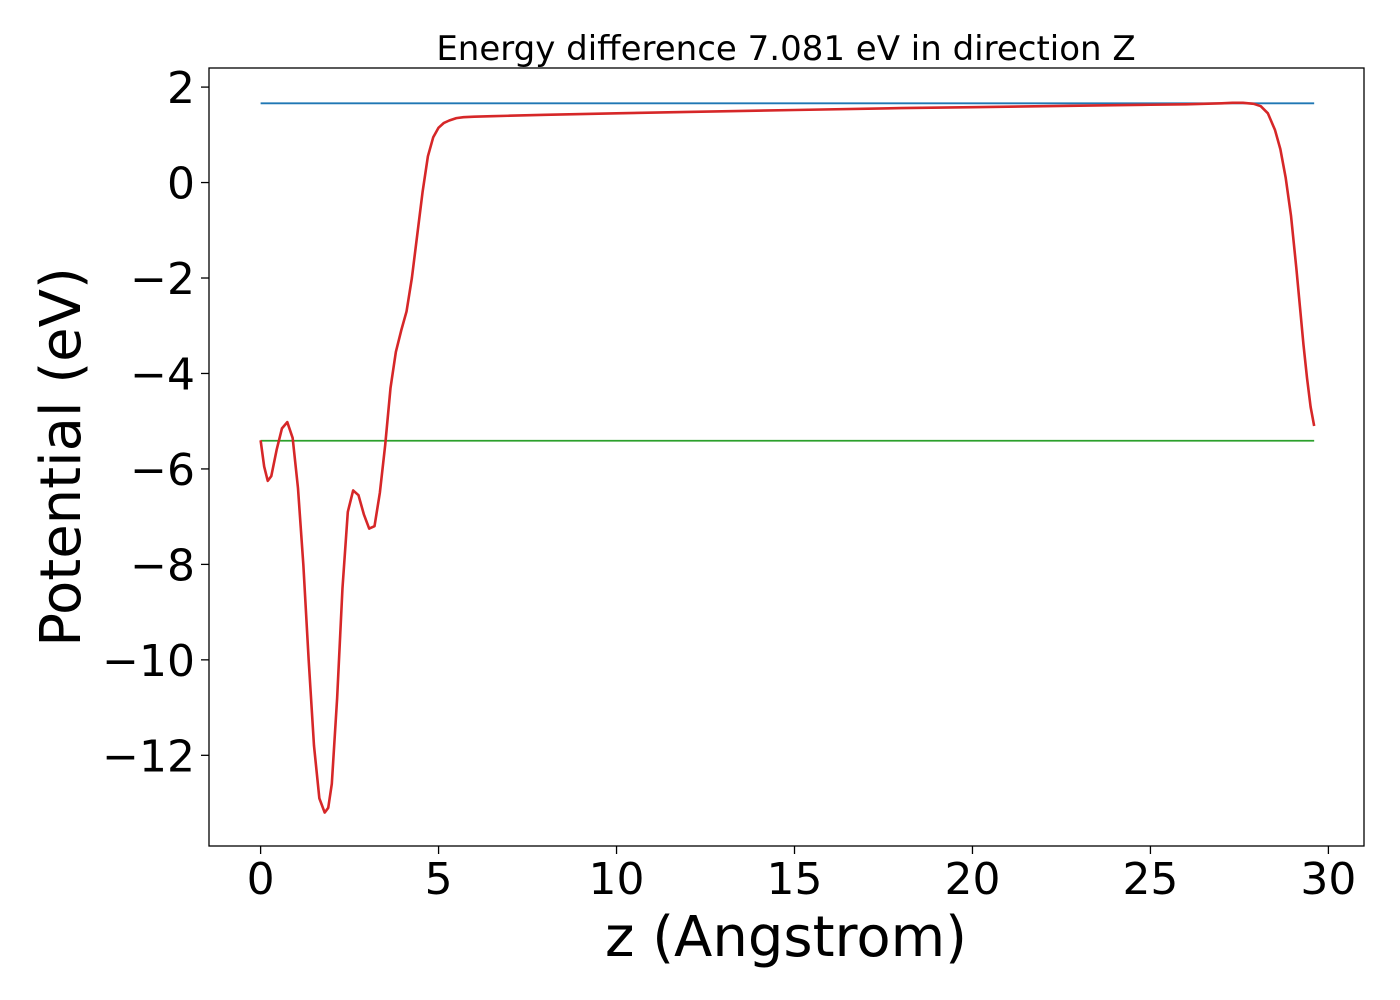  What do you see at coordinates (181, 88) in the screenshot?
I see `y-tick-label: 2` at bounding box center [181, 88].